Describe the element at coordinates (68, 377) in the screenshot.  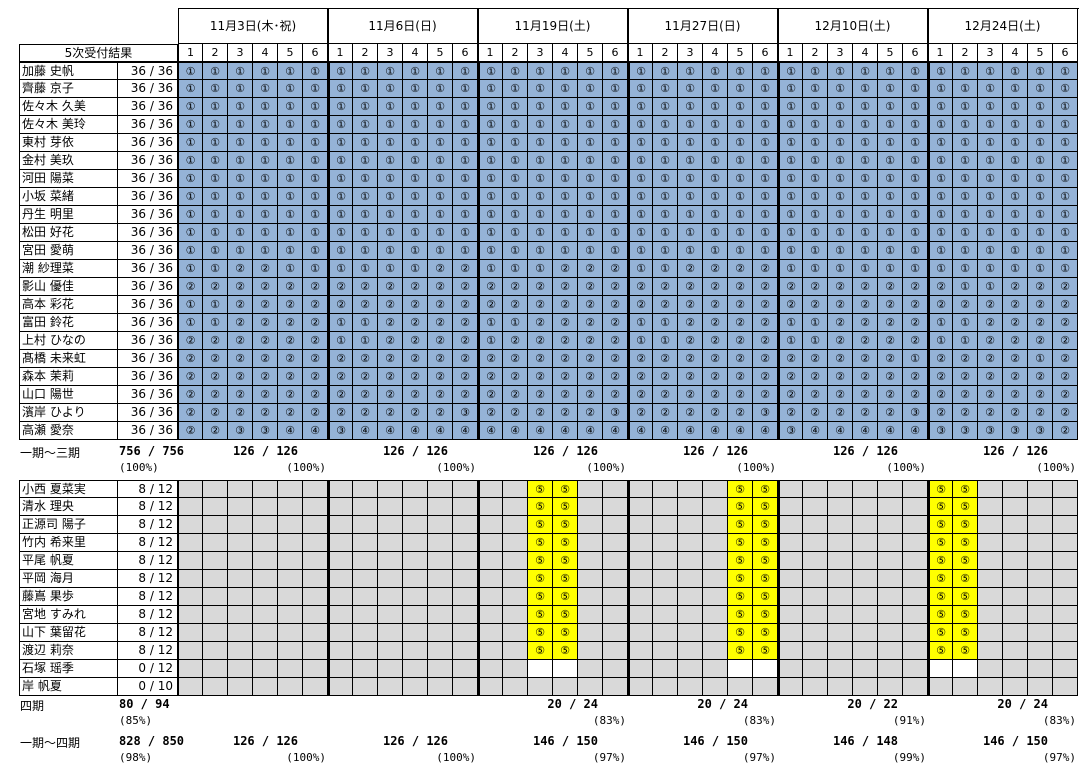
I see `member-name: 森本 茉莉` at that location.